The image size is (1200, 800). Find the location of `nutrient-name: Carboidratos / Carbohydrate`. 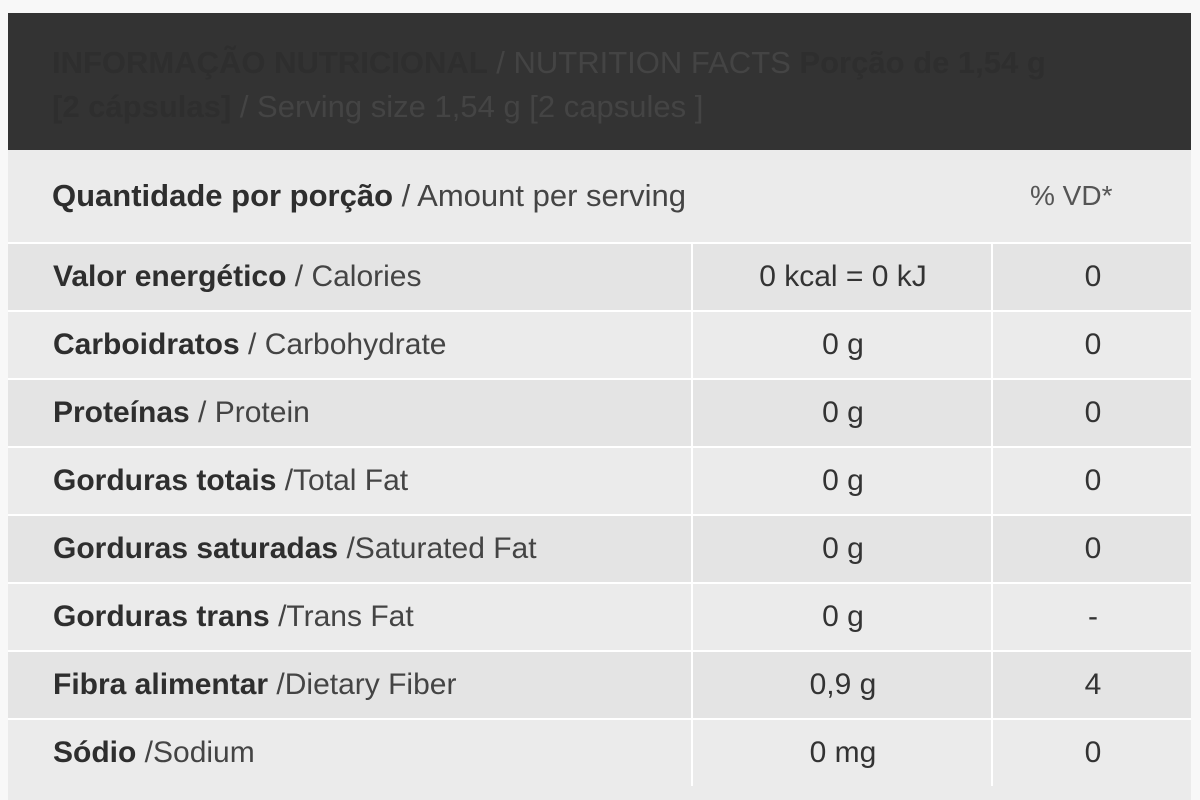

nutrient-name: Carboidratos / Carbohydrate is located at coordinates (250, 345).